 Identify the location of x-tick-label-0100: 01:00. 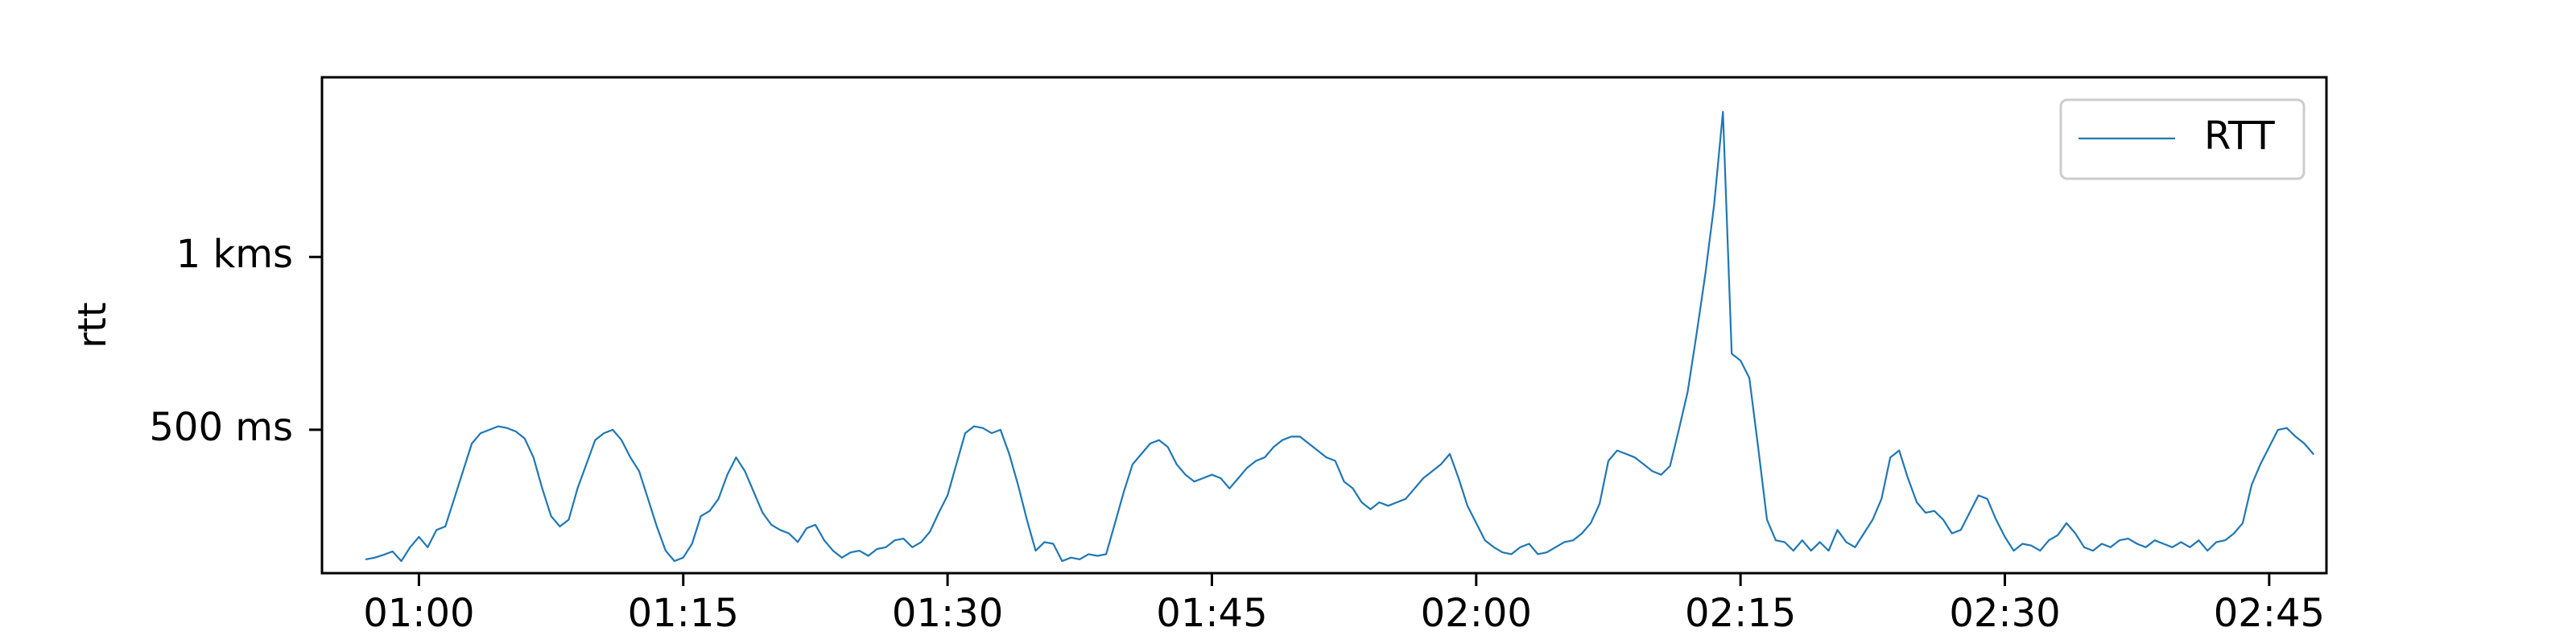
(418, 613).